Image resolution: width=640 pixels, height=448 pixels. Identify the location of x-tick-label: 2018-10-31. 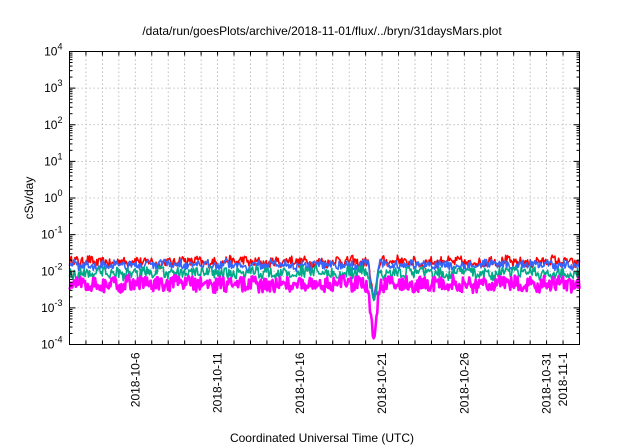
(547, 383).